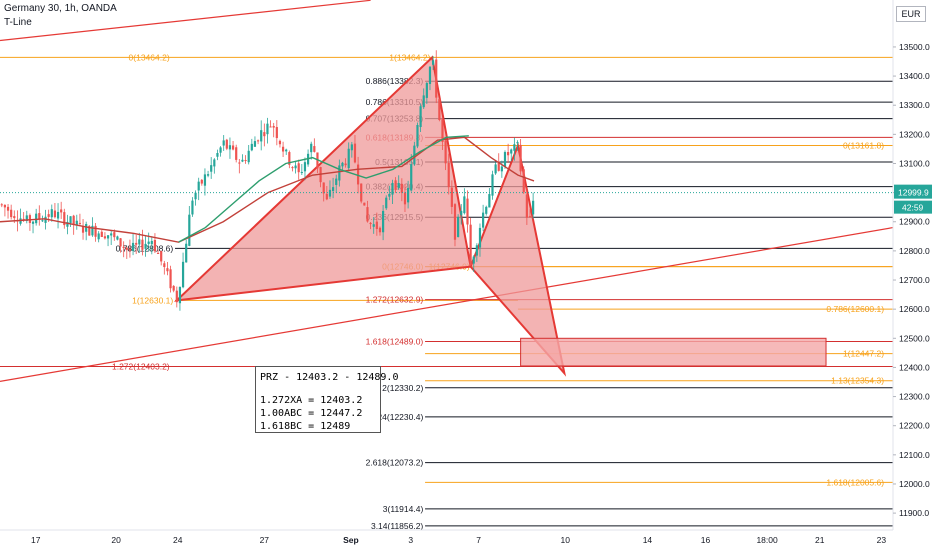 The image size is (932, 550). I want to click on trend-line, so click(185, 21).